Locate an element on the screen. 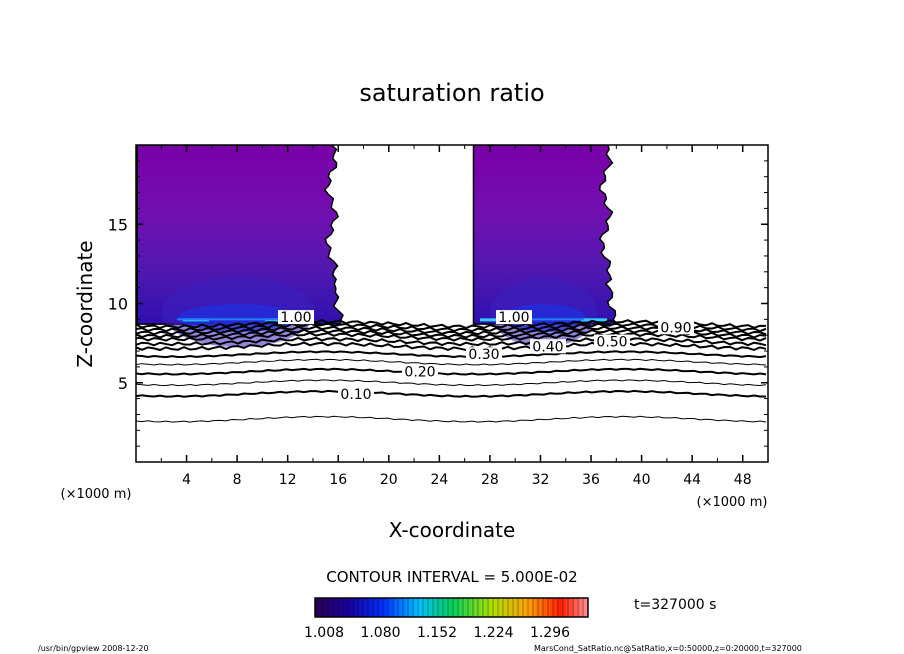 This screenshot has height=654, width=904. x-tick-label: 40 is located at coordinates (642, 480).